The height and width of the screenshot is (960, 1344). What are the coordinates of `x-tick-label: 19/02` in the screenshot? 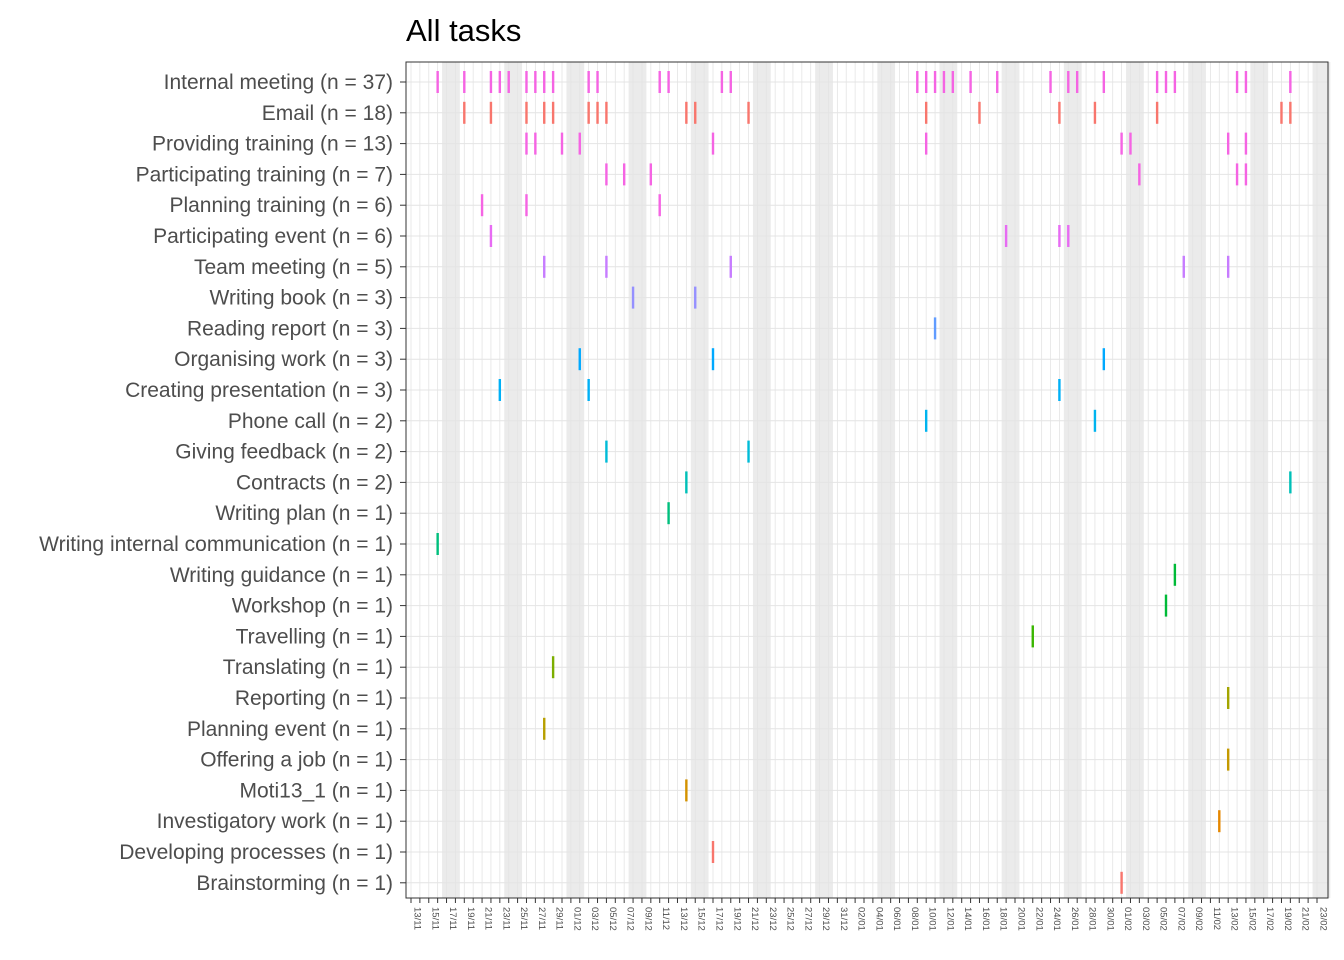 It's located at (1287, 919).